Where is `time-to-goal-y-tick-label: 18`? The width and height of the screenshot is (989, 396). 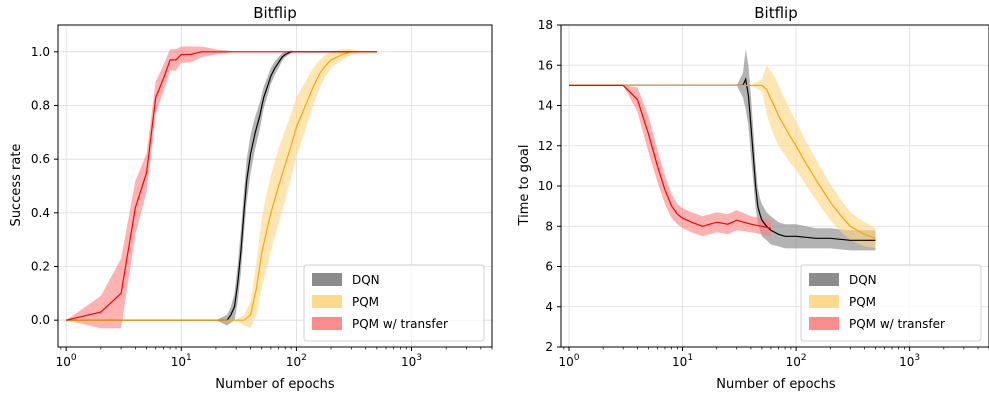 time-to-goal-y-tick-label: 18 is located at coordinates (545, 25).